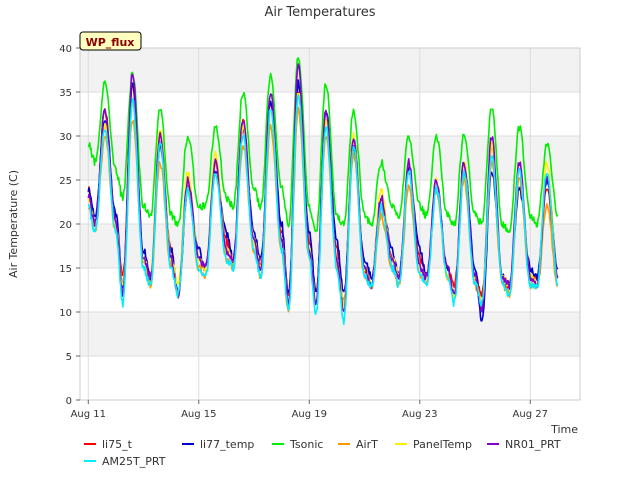 This screenshot has height=480, width=640. What do you see at coordinates (65, 269) in the screenshot?
I see `y-tick-label: 15` at bounding box center [65, 269].